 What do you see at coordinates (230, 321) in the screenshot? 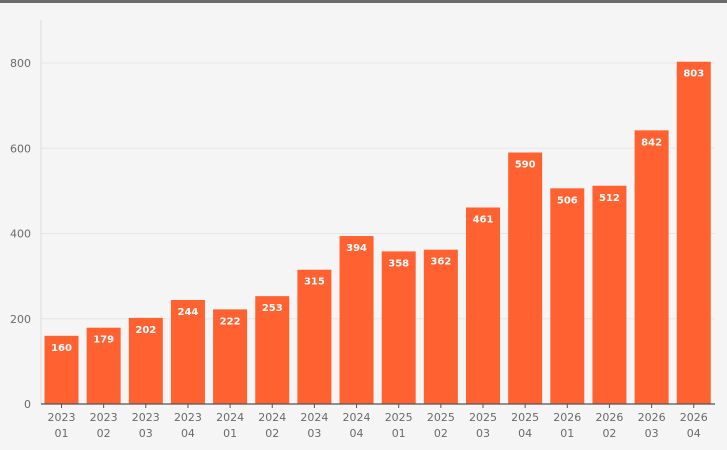
I see `data-label: 222` at bounding box center [230, 321].